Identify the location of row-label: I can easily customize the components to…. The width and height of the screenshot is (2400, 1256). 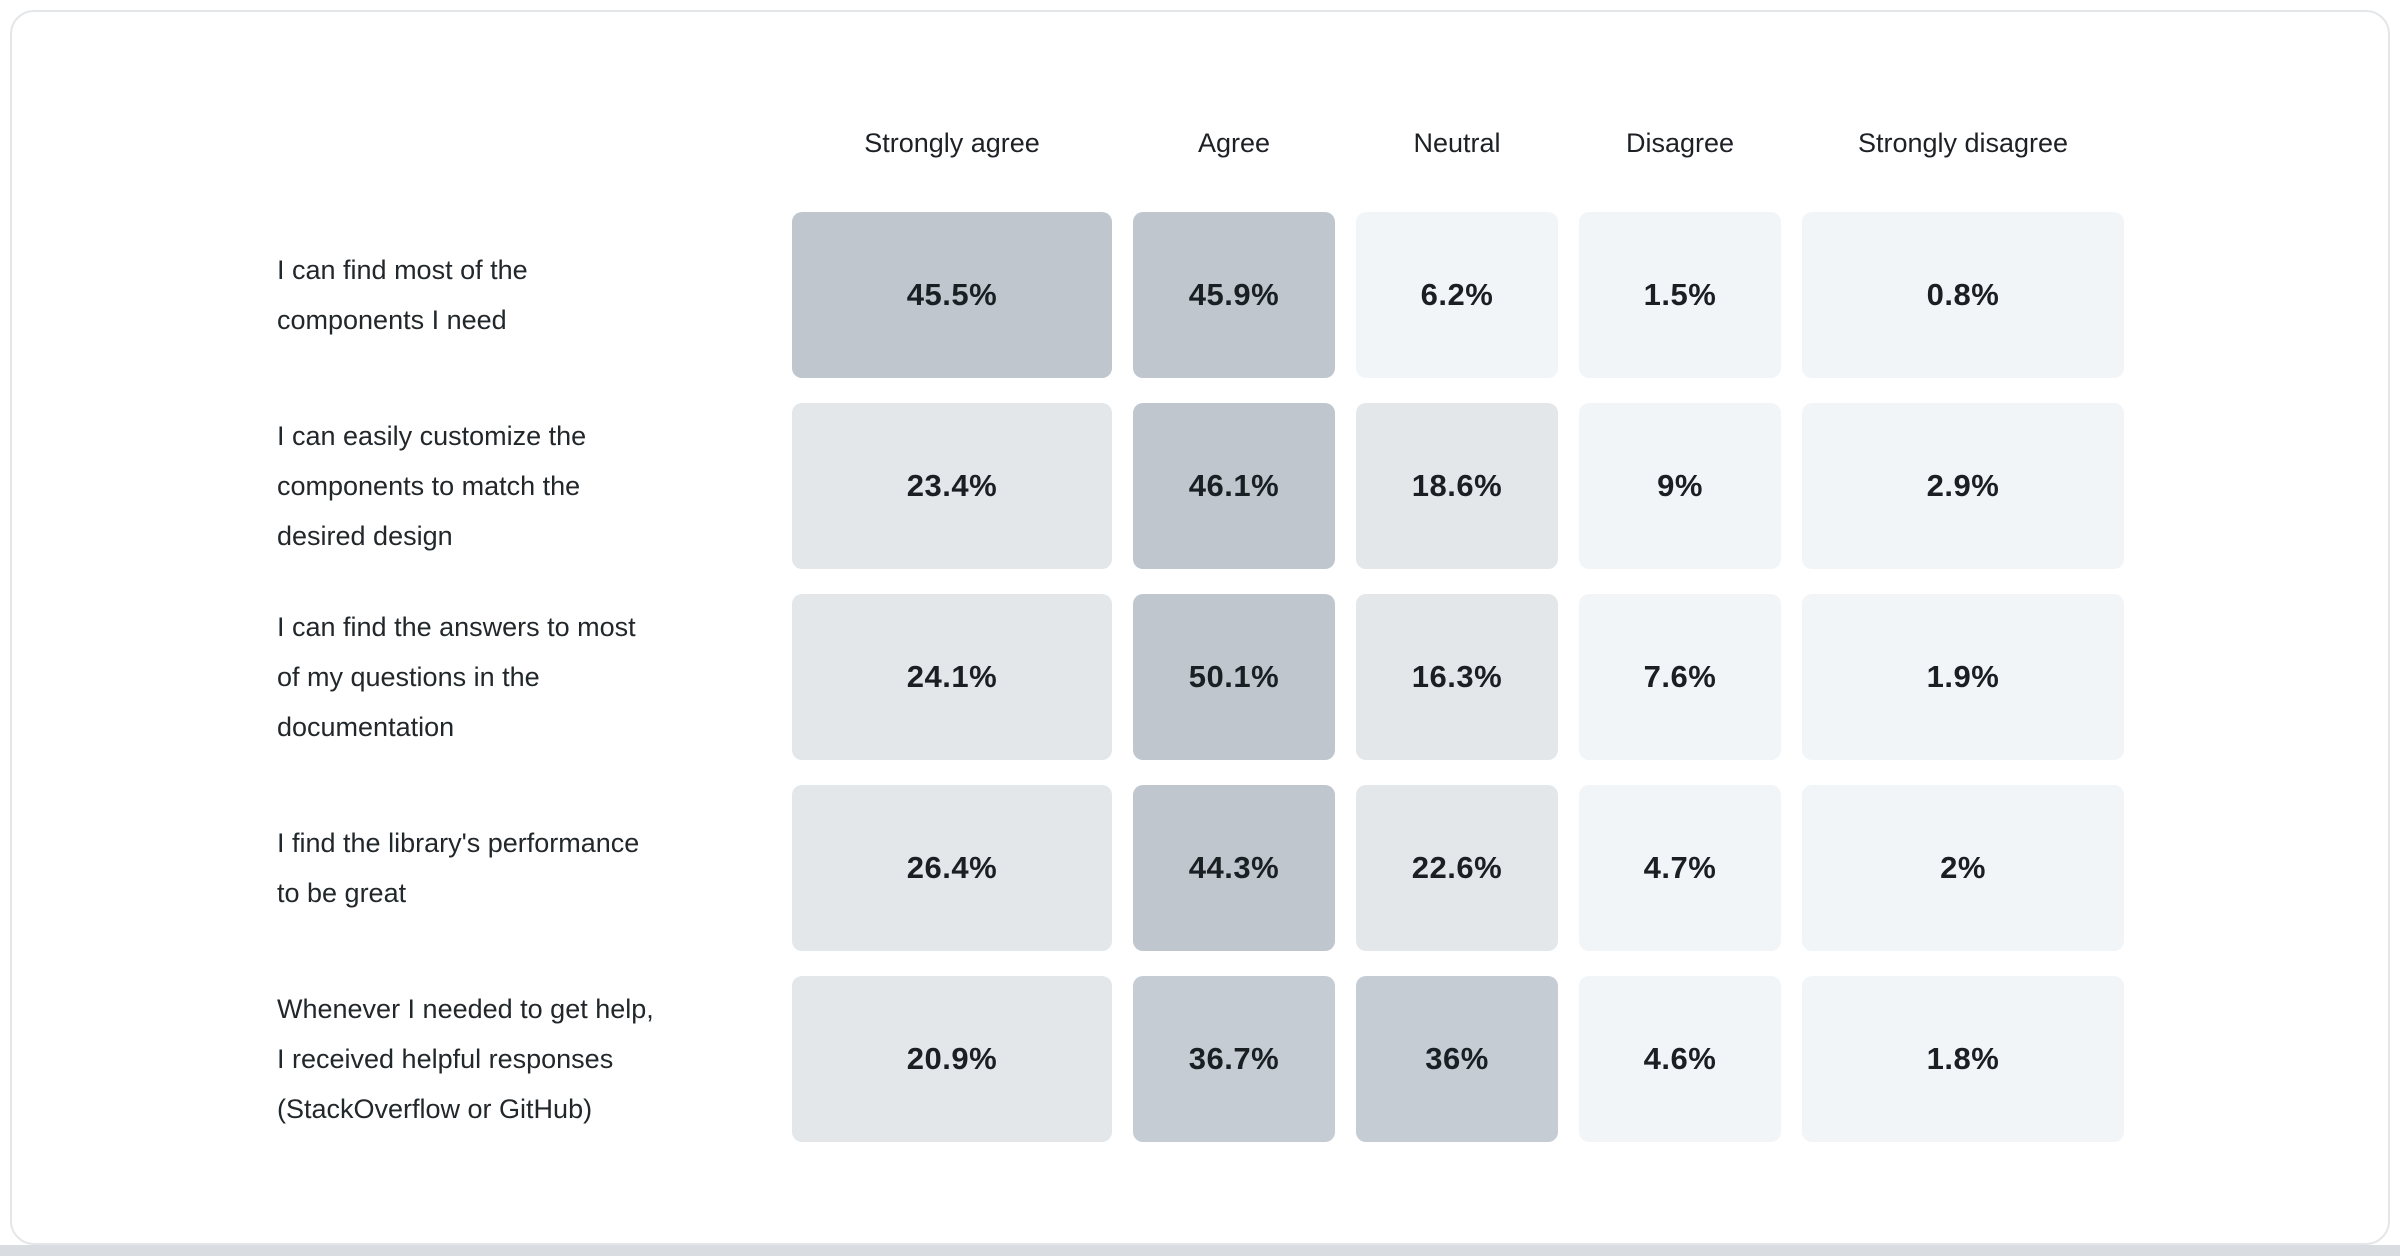
(432, 486).